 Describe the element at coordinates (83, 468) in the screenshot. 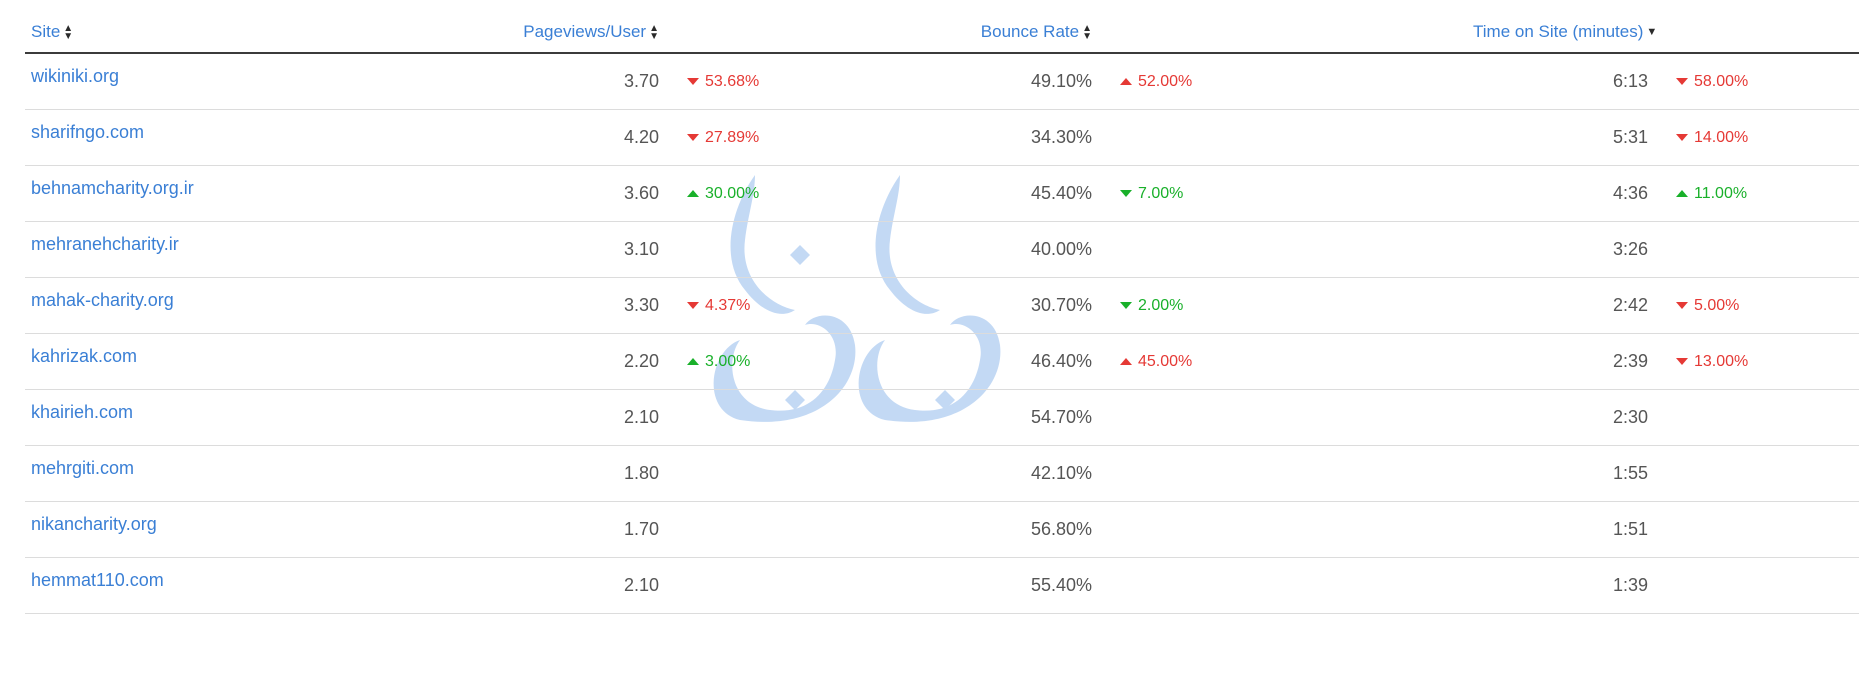

I see `site-link: mehrgiti.com` at that location.